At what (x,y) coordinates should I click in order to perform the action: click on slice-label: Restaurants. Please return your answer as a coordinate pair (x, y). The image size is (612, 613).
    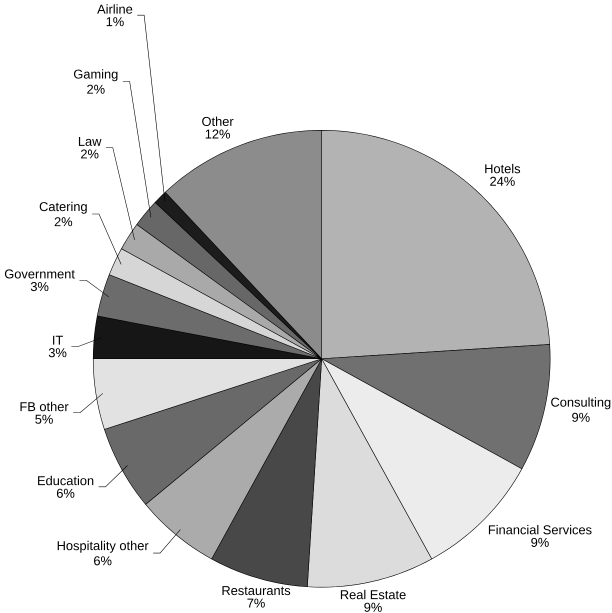
    Looking at the image, I should click on (256, 591).